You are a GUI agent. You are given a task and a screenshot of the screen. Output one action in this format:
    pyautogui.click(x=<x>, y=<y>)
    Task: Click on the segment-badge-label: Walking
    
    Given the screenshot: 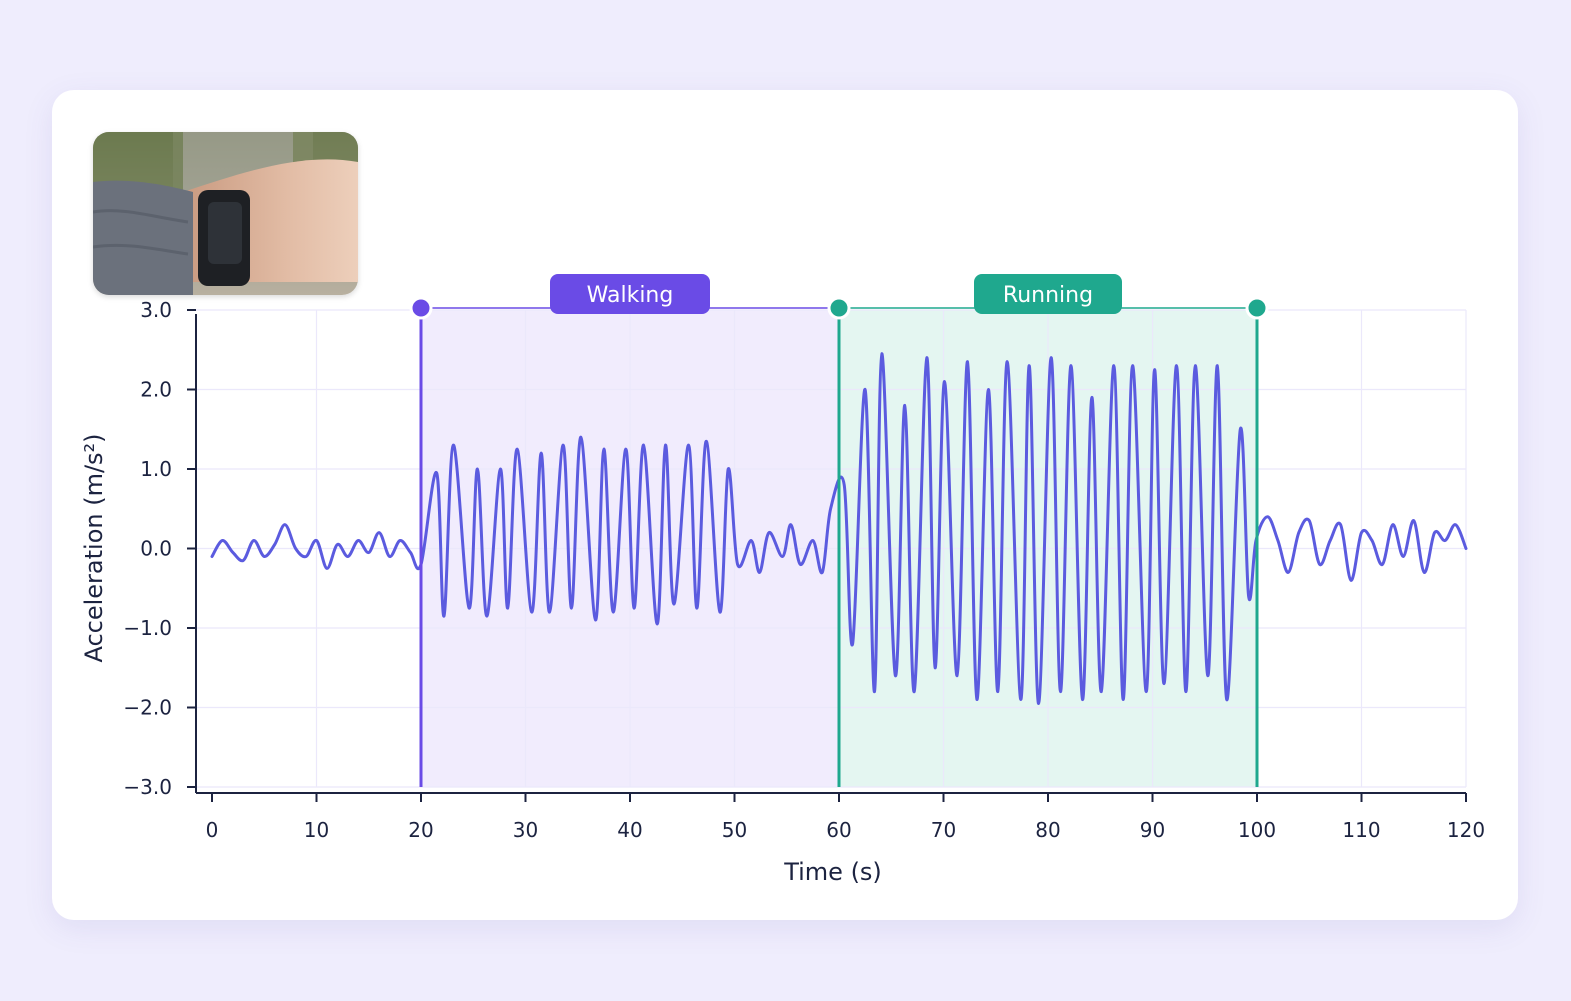 What is the action you would take?
    pyautogui.click(x=630, y=295)
    